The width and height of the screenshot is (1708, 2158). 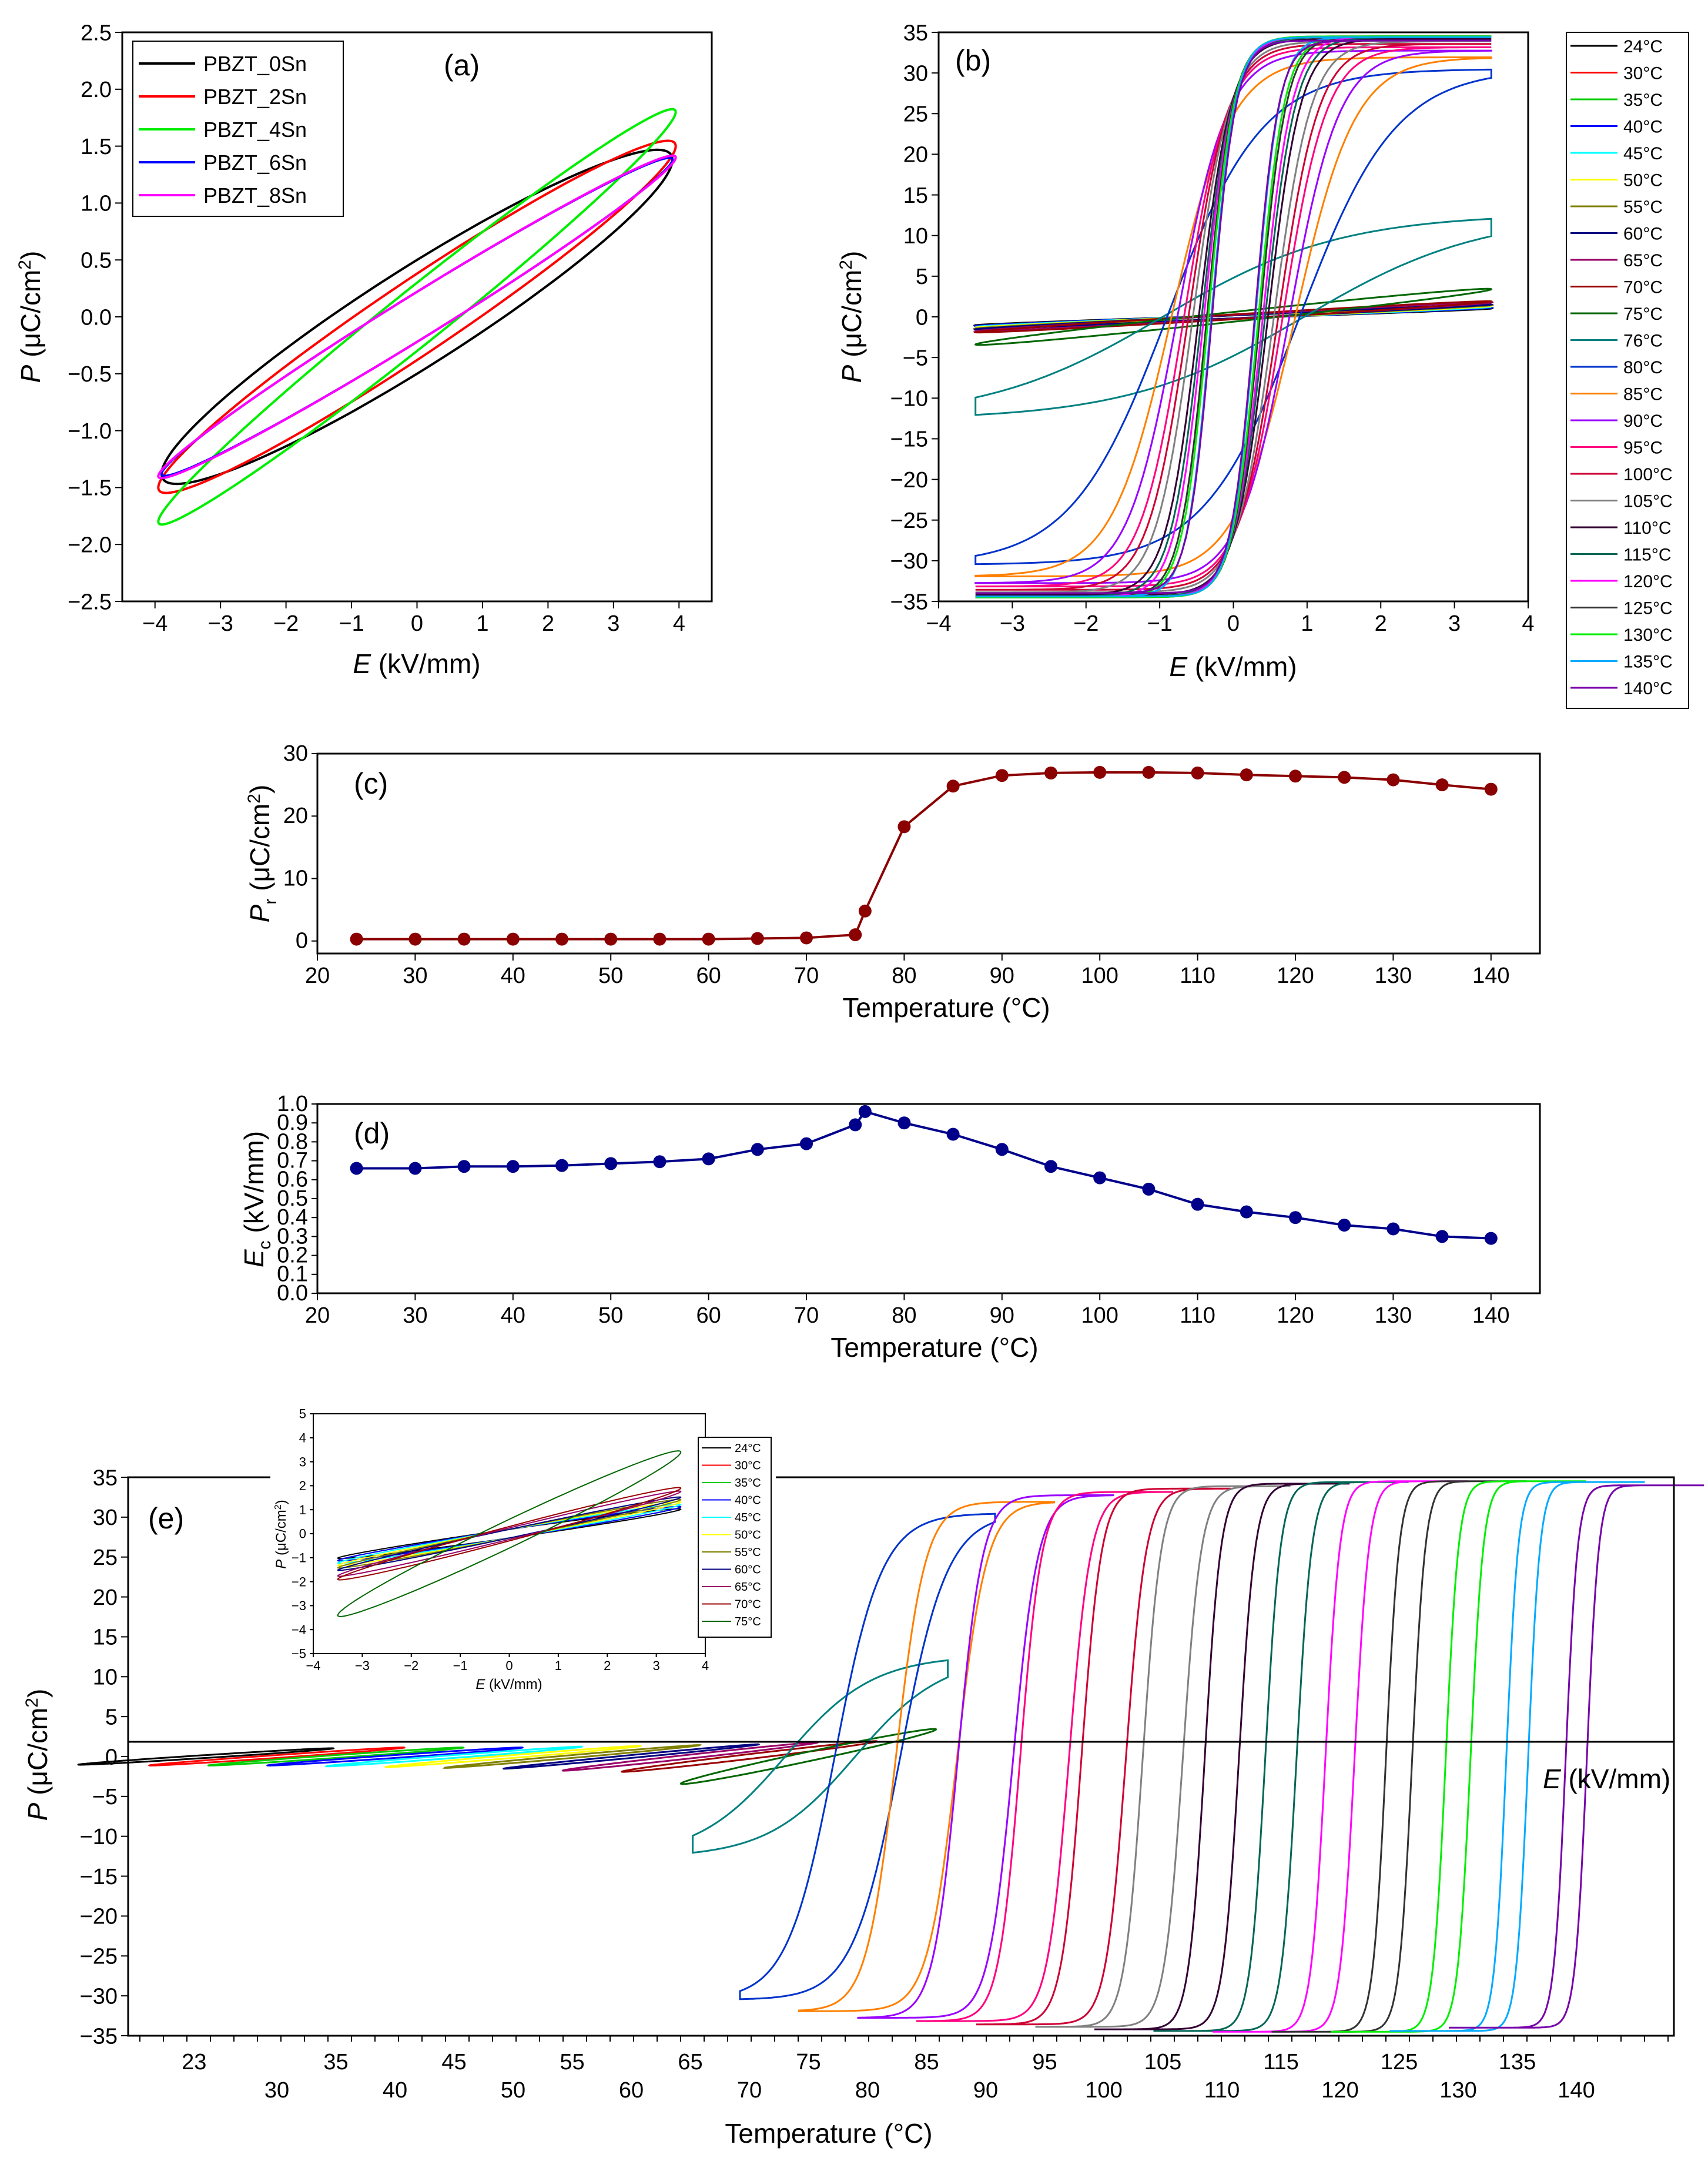 What do you see at coordinates (1490, 1316) in the screenshot?
I see `x-tick-label: 140` at bounding box center [1490, 1316].